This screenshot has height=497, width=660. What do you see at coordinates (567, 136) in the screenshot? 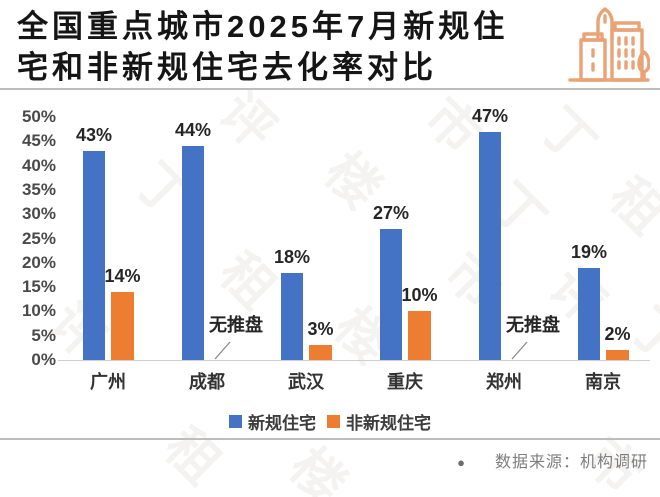
I see `watermark-glyph: 丁` at bounding box center [567, 136].